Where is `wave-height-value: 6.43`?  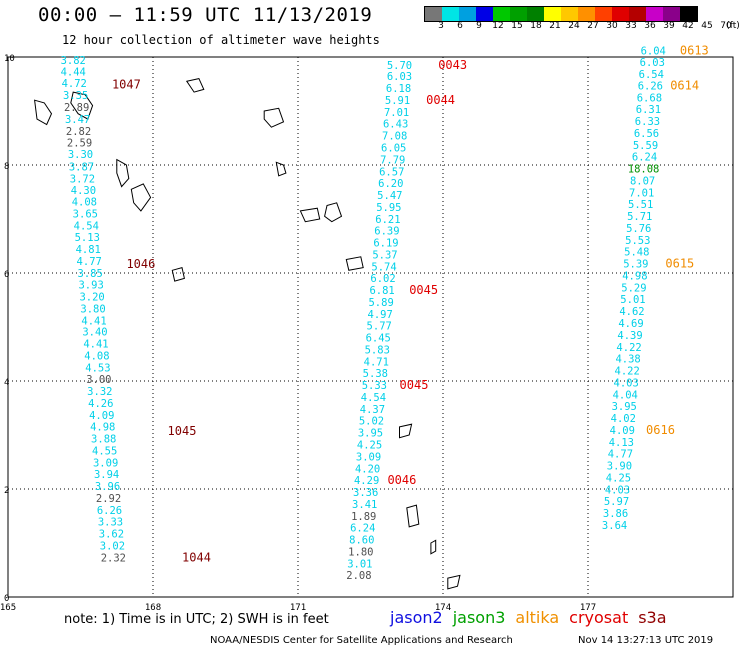
wave-height-value: 6.43 is located at coordinates (395, 125).